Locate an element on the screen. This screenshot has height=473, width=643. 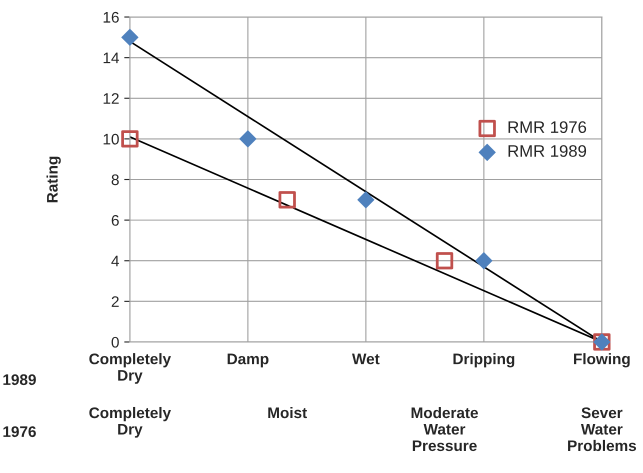
y-tick-label: 8 is located at coordinates (115, 180).